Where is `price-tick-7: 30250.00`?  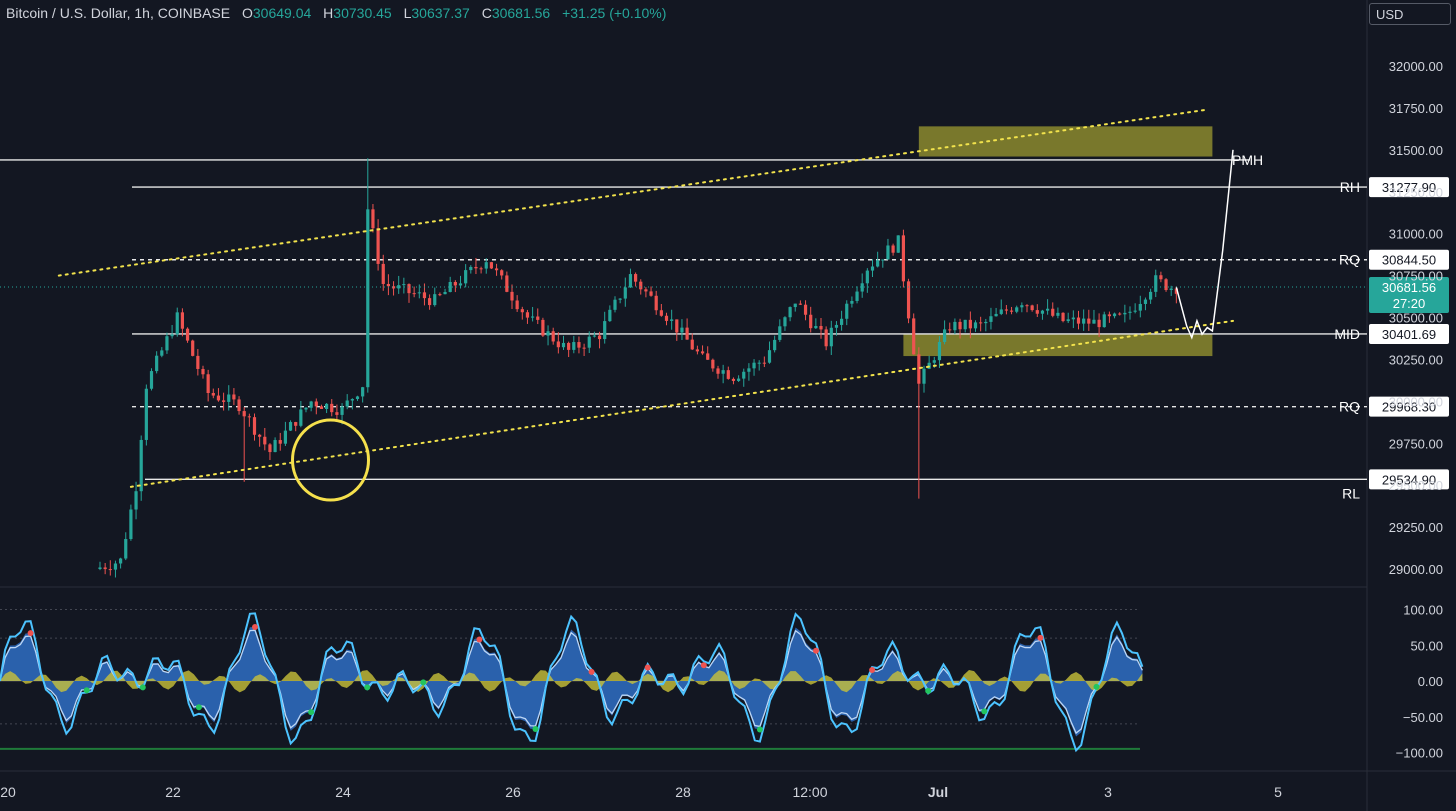 price-tick-7: 30250.00 is located at coordinates (1416, 359).